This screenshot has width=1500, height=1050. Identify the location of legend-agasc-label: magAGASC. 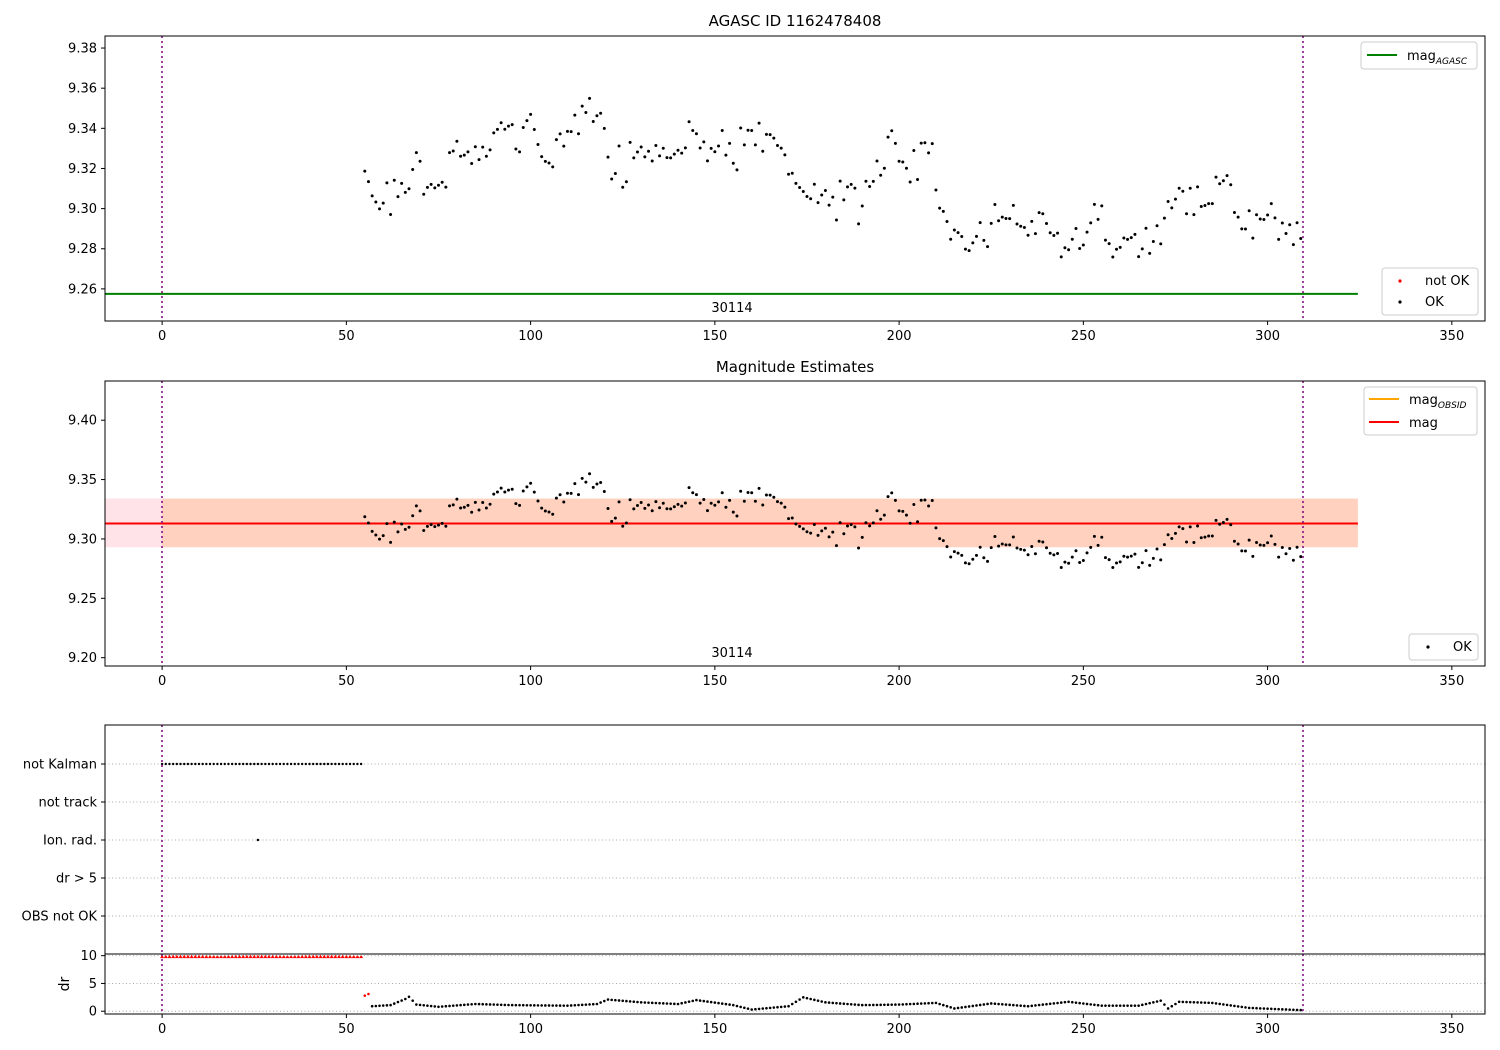
(1437, 58).